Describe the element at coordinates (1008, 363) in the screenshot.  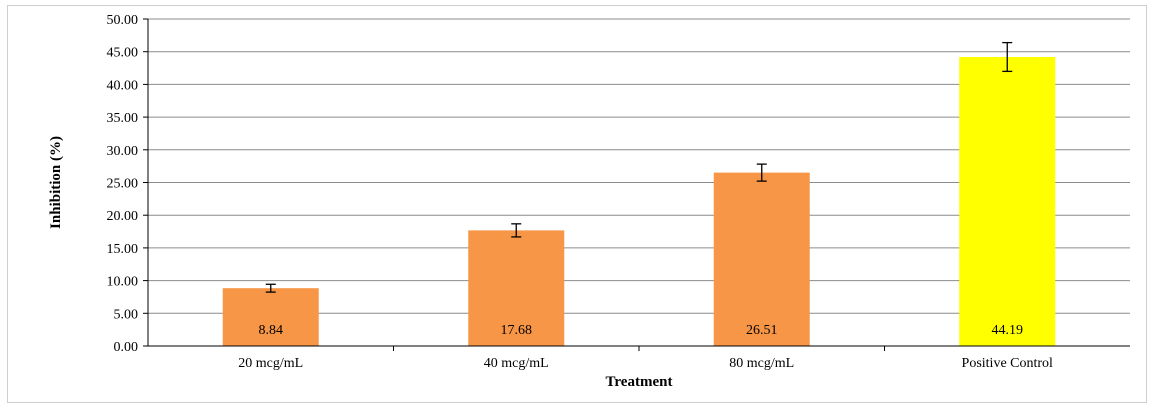
I see `x-tick-label: Positive Control` at that location.